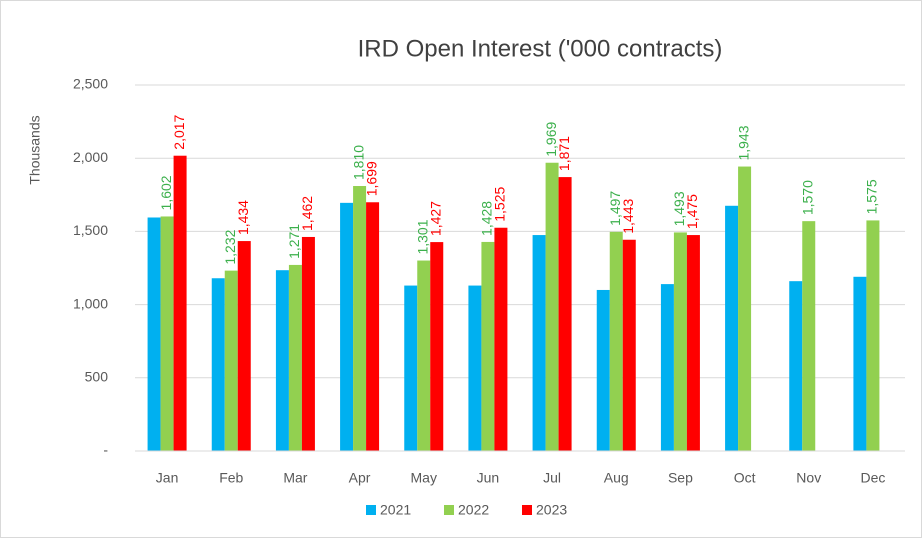 The height and width of the screenshot is (538, 922). Describe the element at coordinates (179, 131) in the screenshot. I see `data-label: 2,017` at that location.